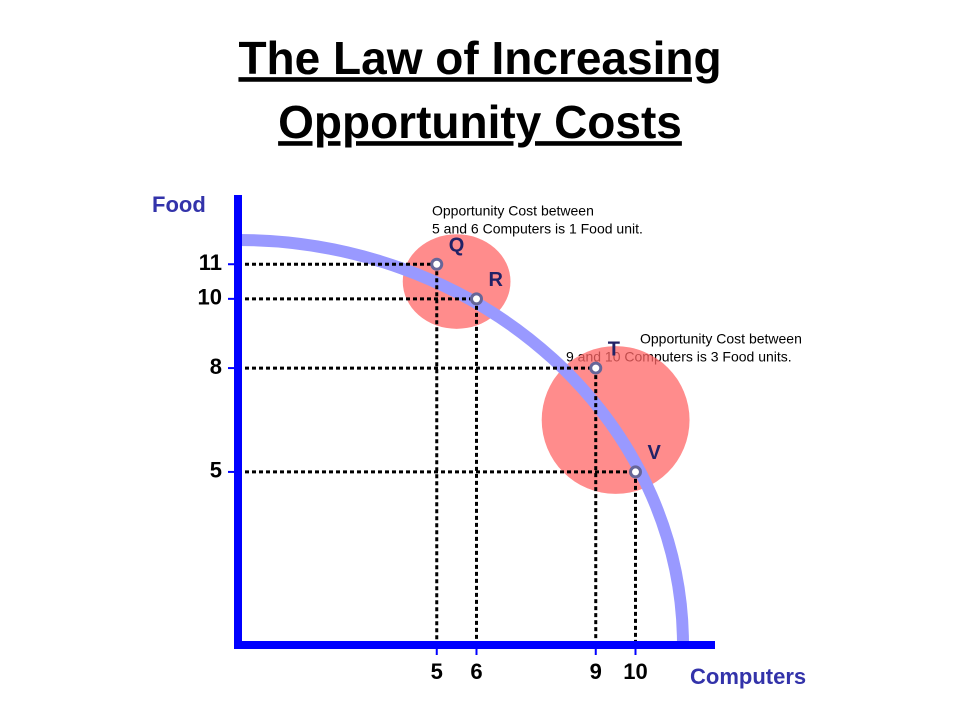  Describe the element at coordinates (596, 671) in the screenshot. I see `x-tick-label: 9` at that location.